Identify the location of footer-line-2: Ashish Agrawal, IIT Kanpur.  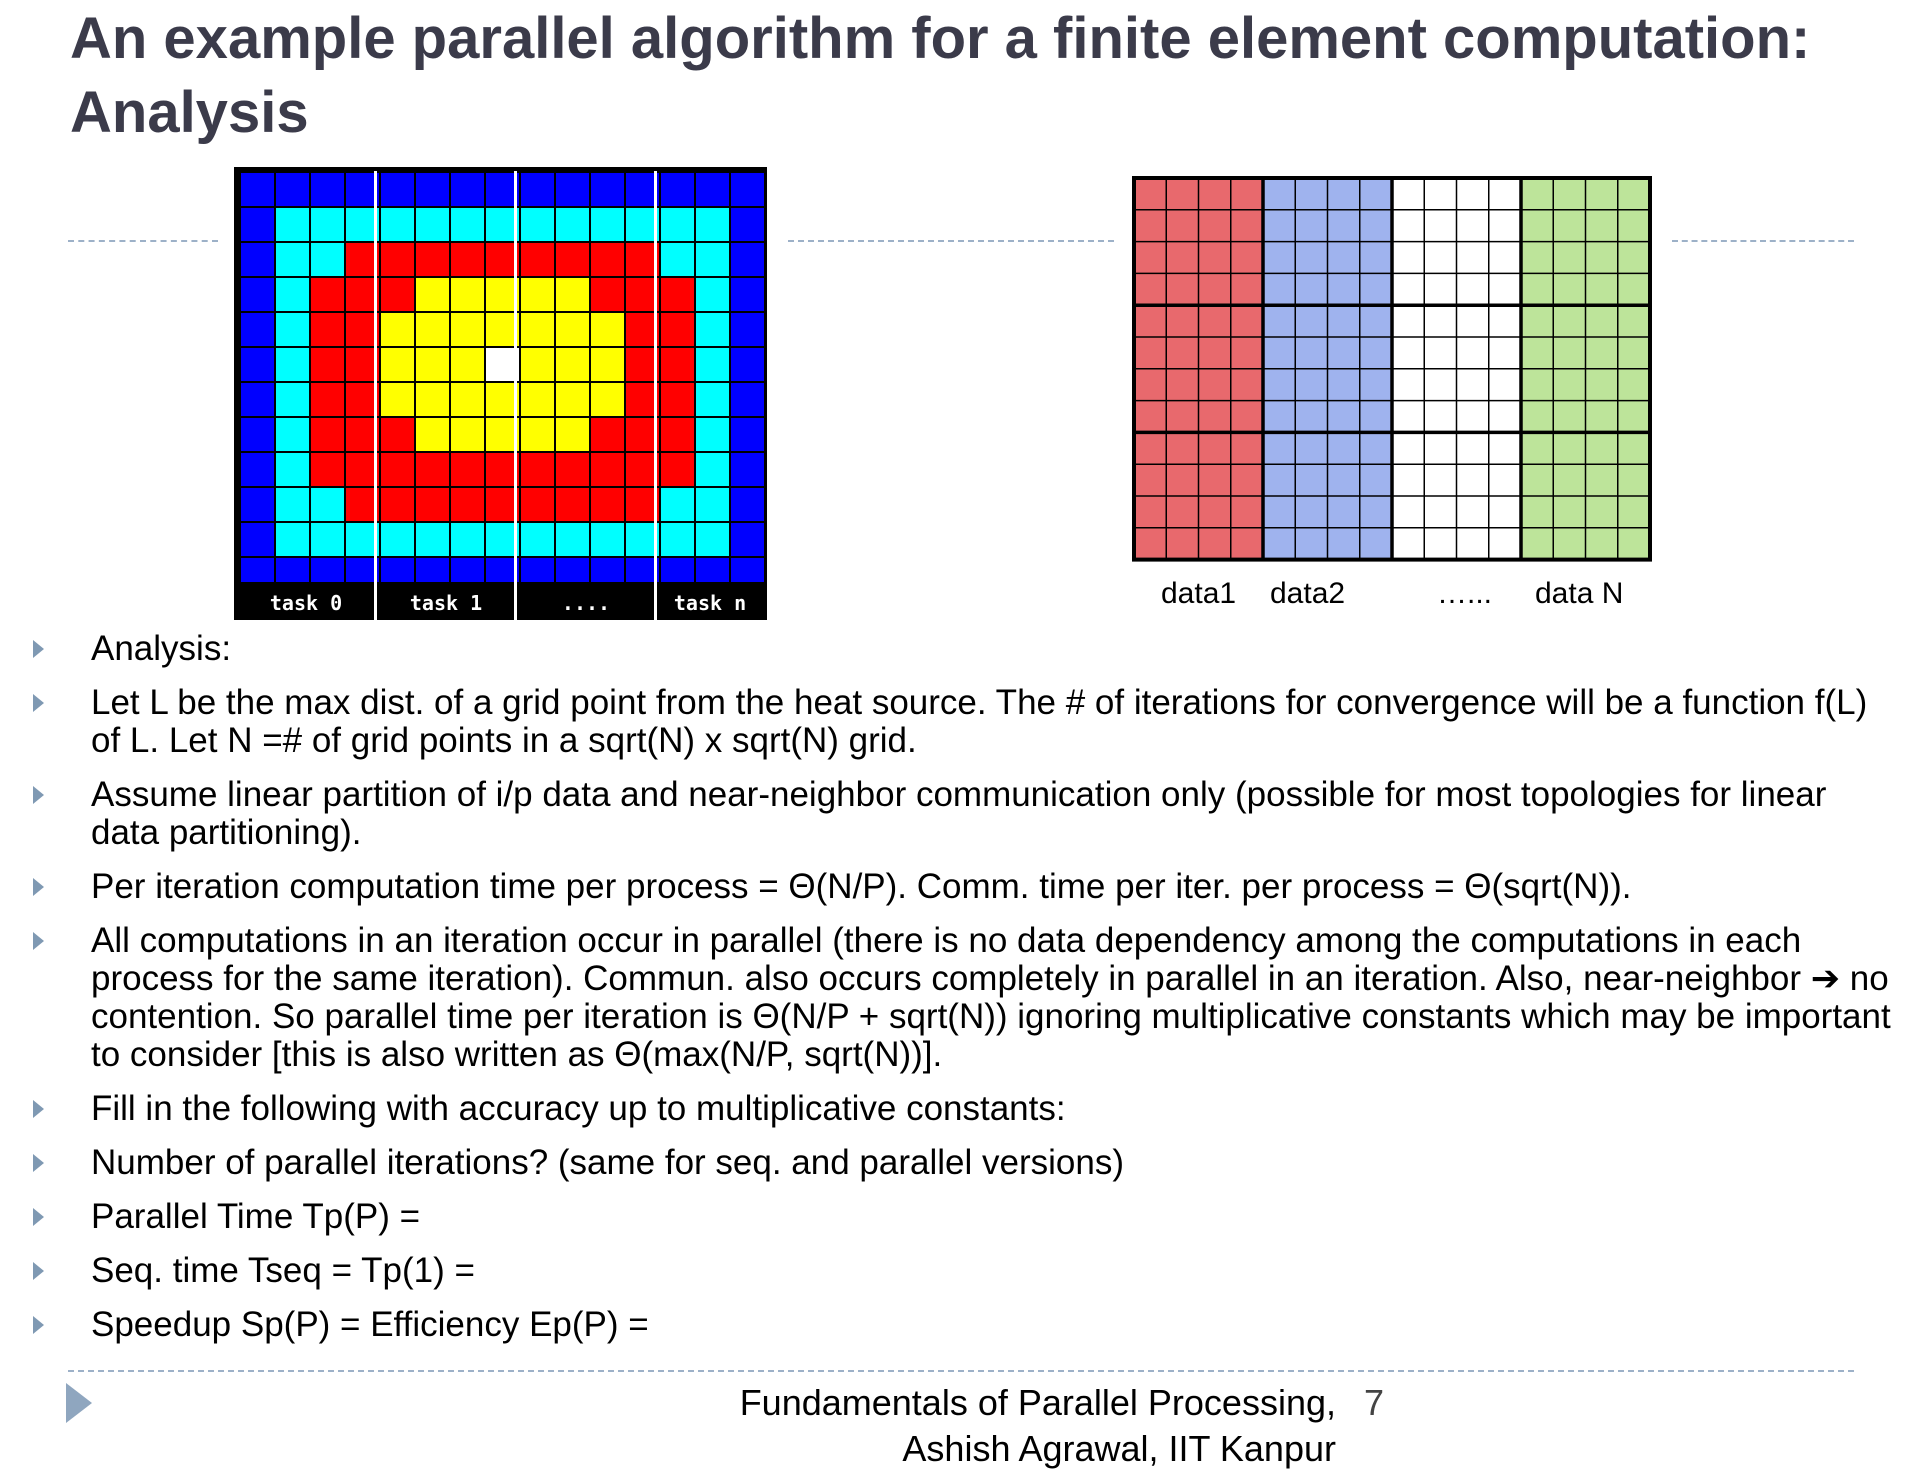
(1119, 1448).